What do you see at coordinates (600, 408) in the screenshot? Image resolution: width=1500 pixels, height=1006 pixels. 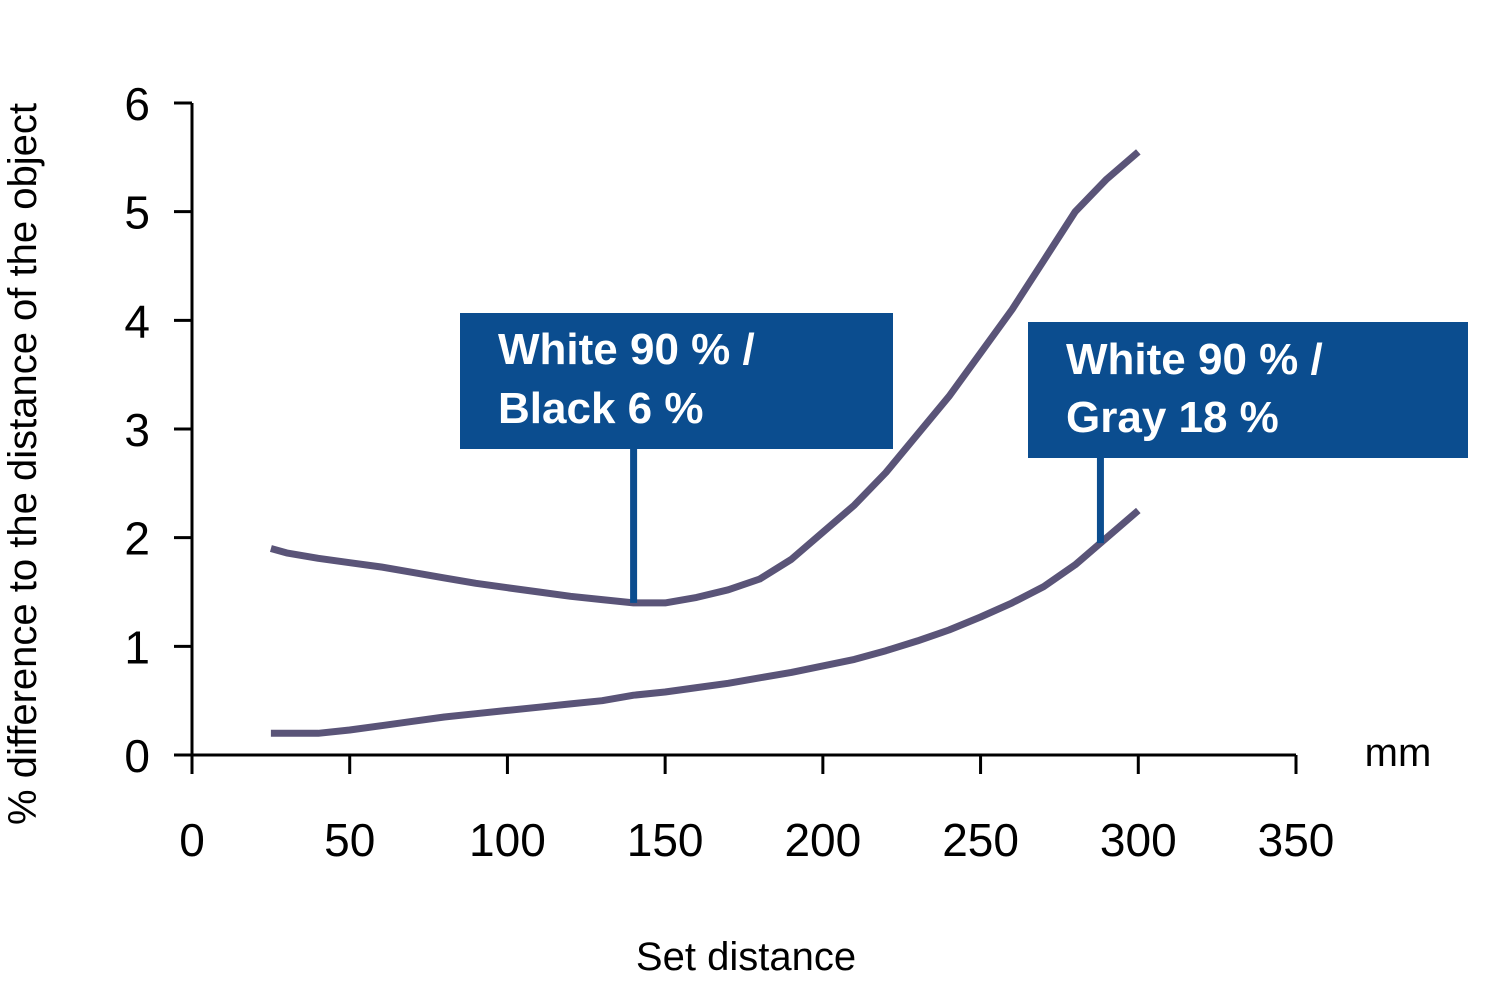 I see `callout-text-line2-0: Black 6 %` at bounding box center [600, 408].